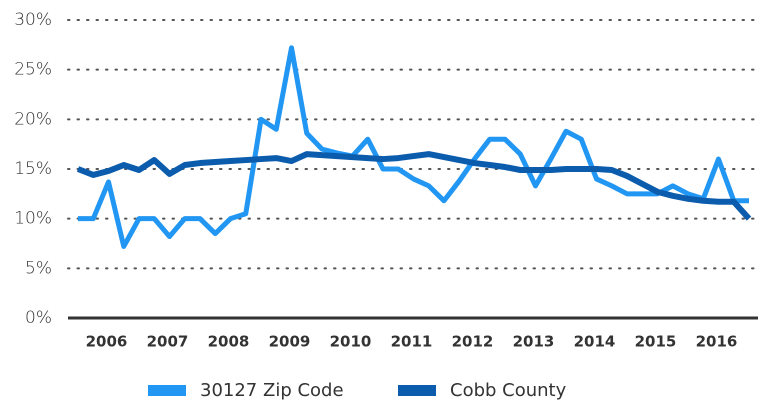  What do you see at coordinates (168, 342) in the screenshot?
I see `x-tick-label: 2007` at bounding box center [168, 342].